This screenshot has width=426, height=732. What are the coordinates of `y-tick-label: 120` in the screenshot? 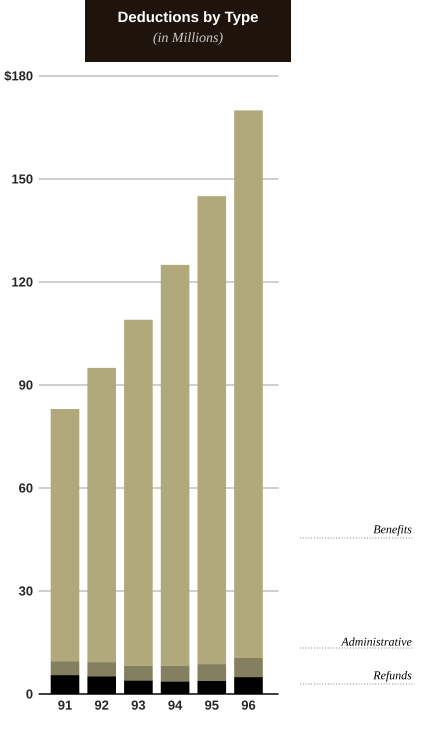 It's located at (22, 282).